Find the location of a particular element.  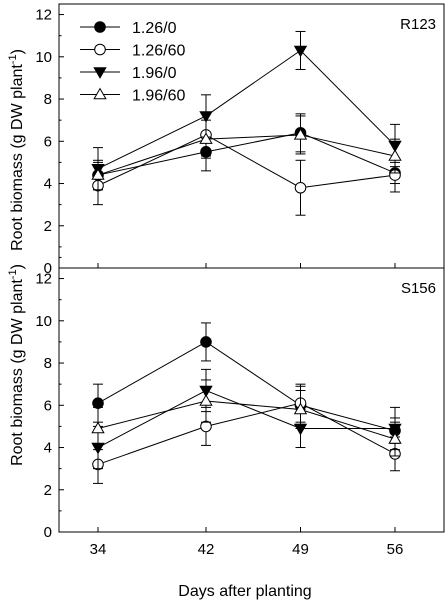

y-axis-title-upper-main: Root biomass (g DW plant is located at coordinates (17, 157).